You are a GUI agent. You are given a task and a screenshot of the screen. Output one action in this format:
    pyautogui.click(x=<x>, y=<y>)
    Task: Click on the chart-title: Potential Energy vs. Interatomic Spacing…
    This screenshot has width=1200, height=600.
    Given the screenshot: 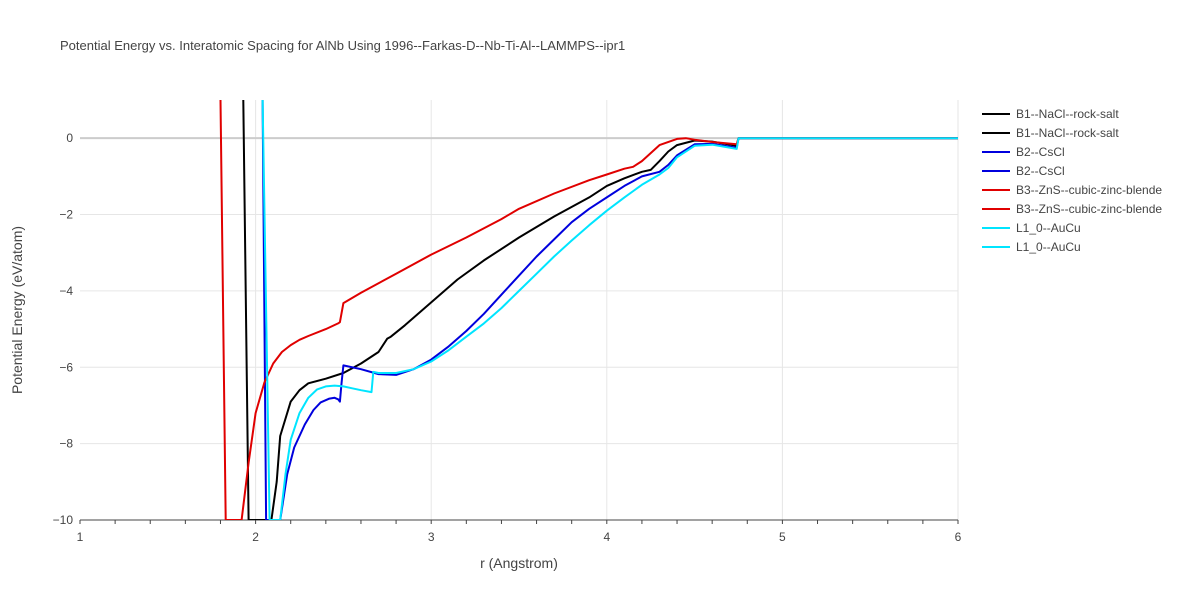 What is the action you would take?
    pyautogui.click(x=342, y=45)
    